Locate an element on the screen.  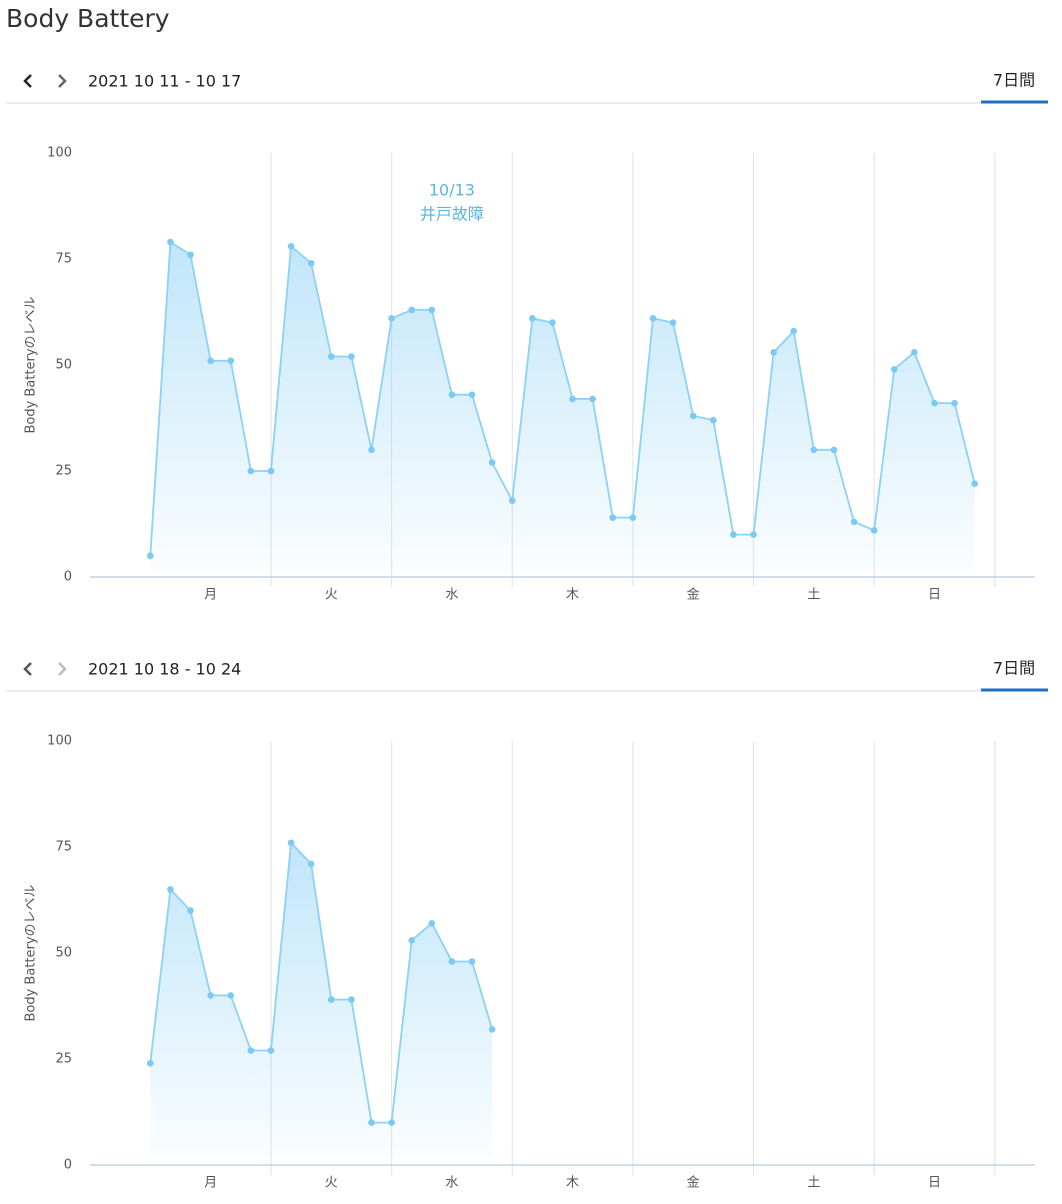
annotation: 井戸故障 is located at coordinates (452, 214).